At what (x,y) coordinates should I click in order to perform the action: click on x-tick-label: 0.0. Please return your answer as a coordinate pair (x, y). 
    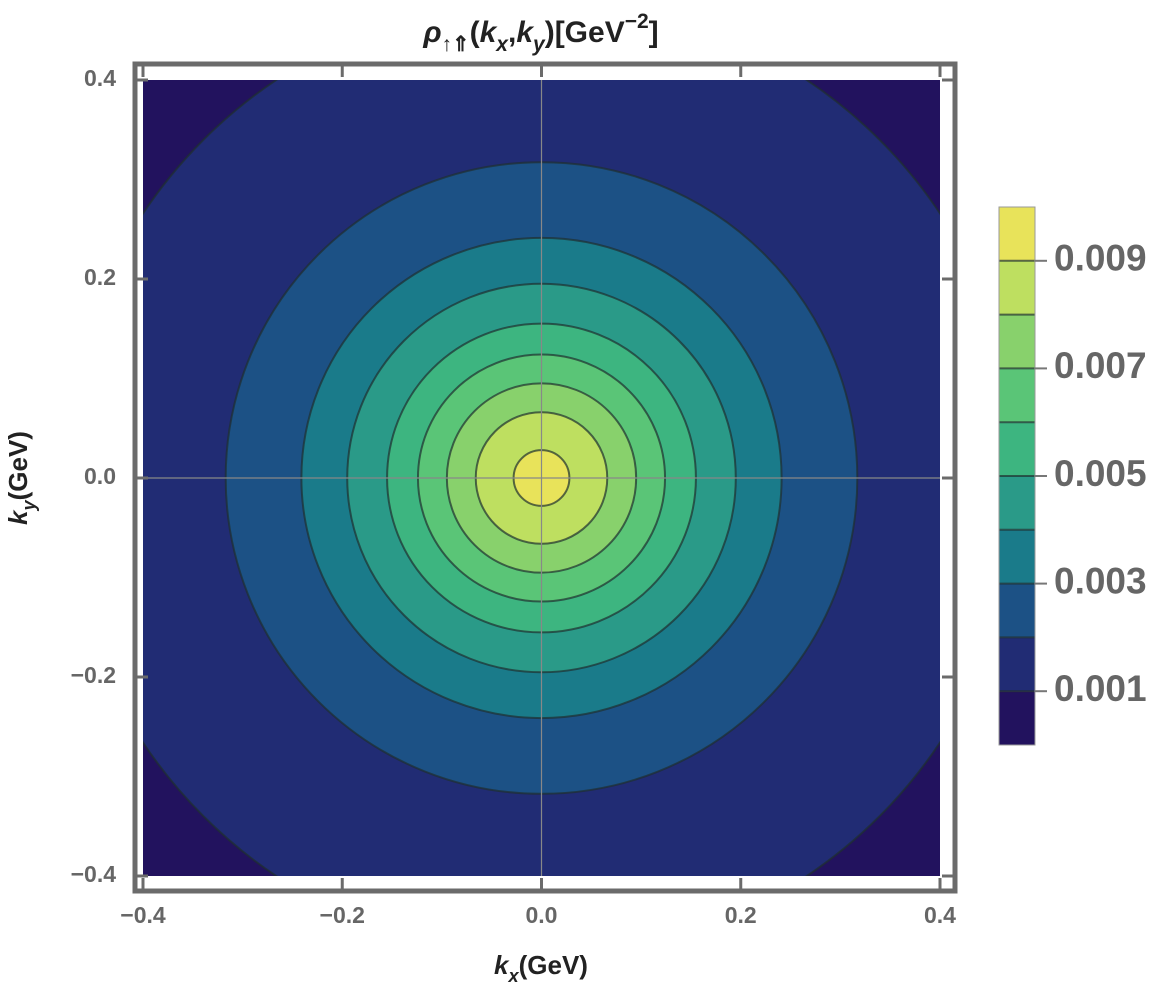
    Looking at the image, I should click on (542, 915).